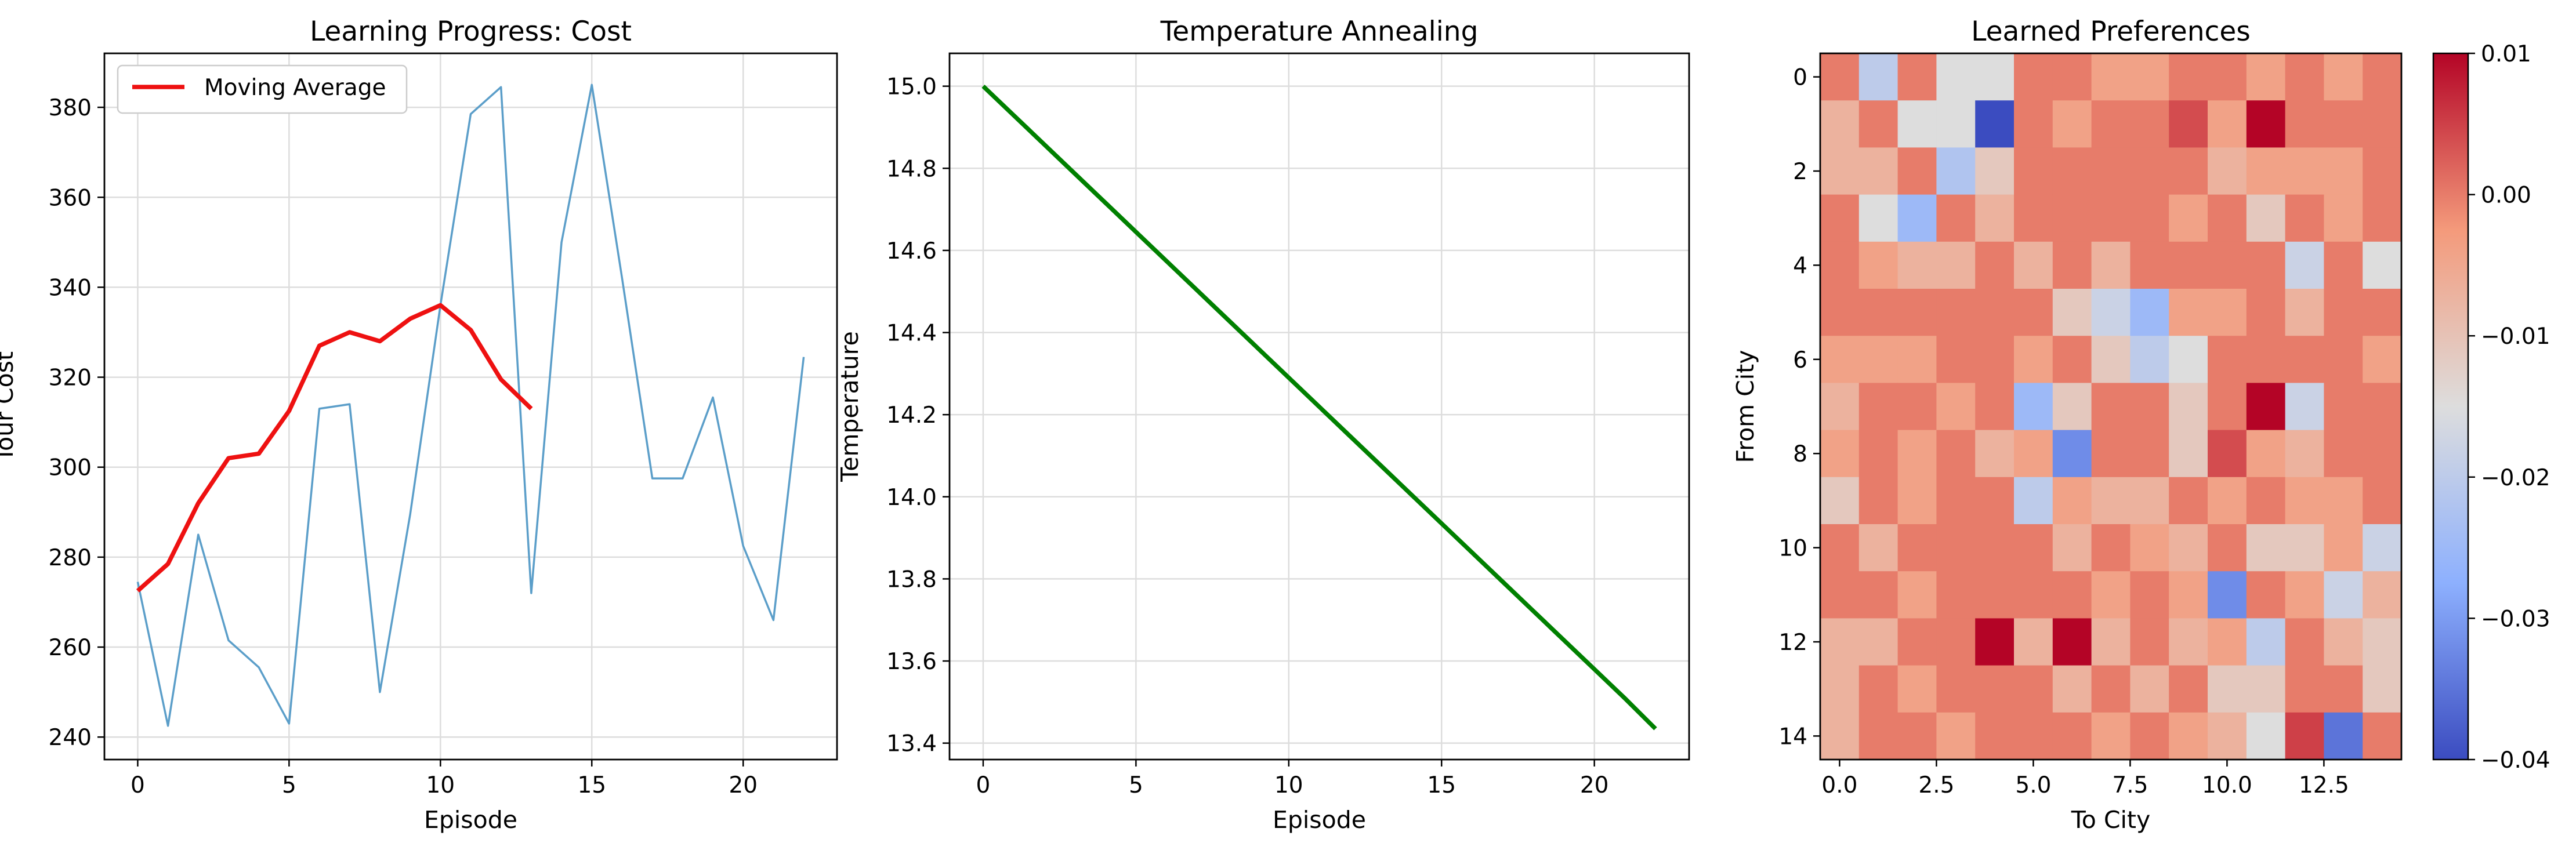 The image size is (2576, 850). Describe the element at coordinates (984, 785) in the screenshot. I see `x-tick-label: 0` at that location.